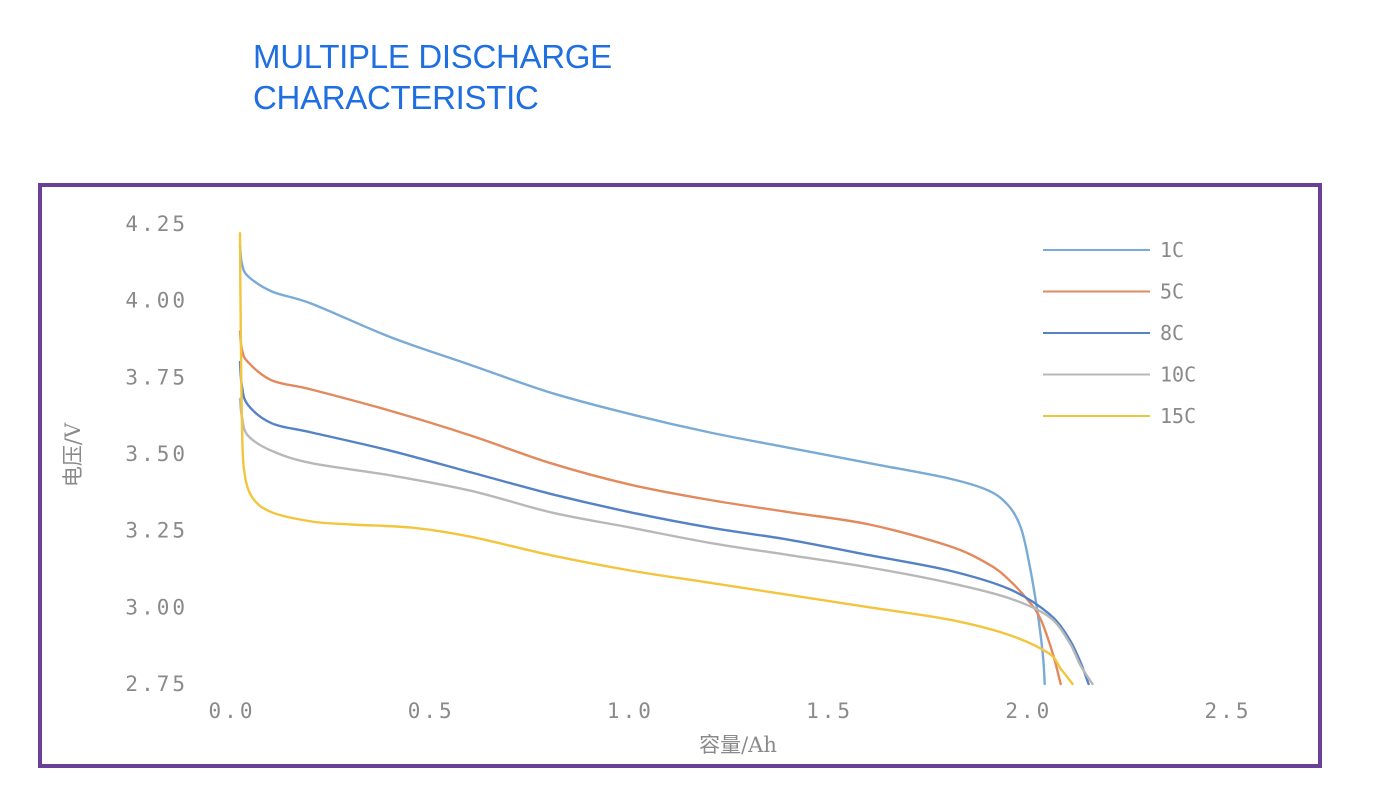 This screenshot has height=800, width=1384. What do you see at coordinates (73, 454) in the screenshot?
I see `y-axis-label: 电压/V` at bounding box center [73, 454].